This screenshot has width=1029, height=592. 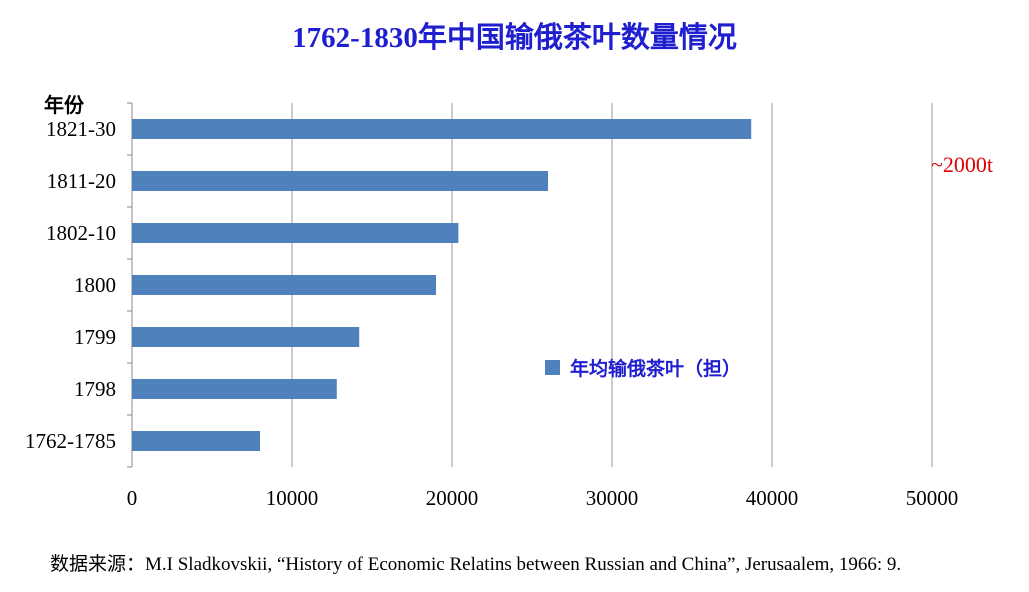 What do you see at coordinates (292, 498) in the screenshot?
I see `x-tick-label: 10000` at bounding box center [292, 498].